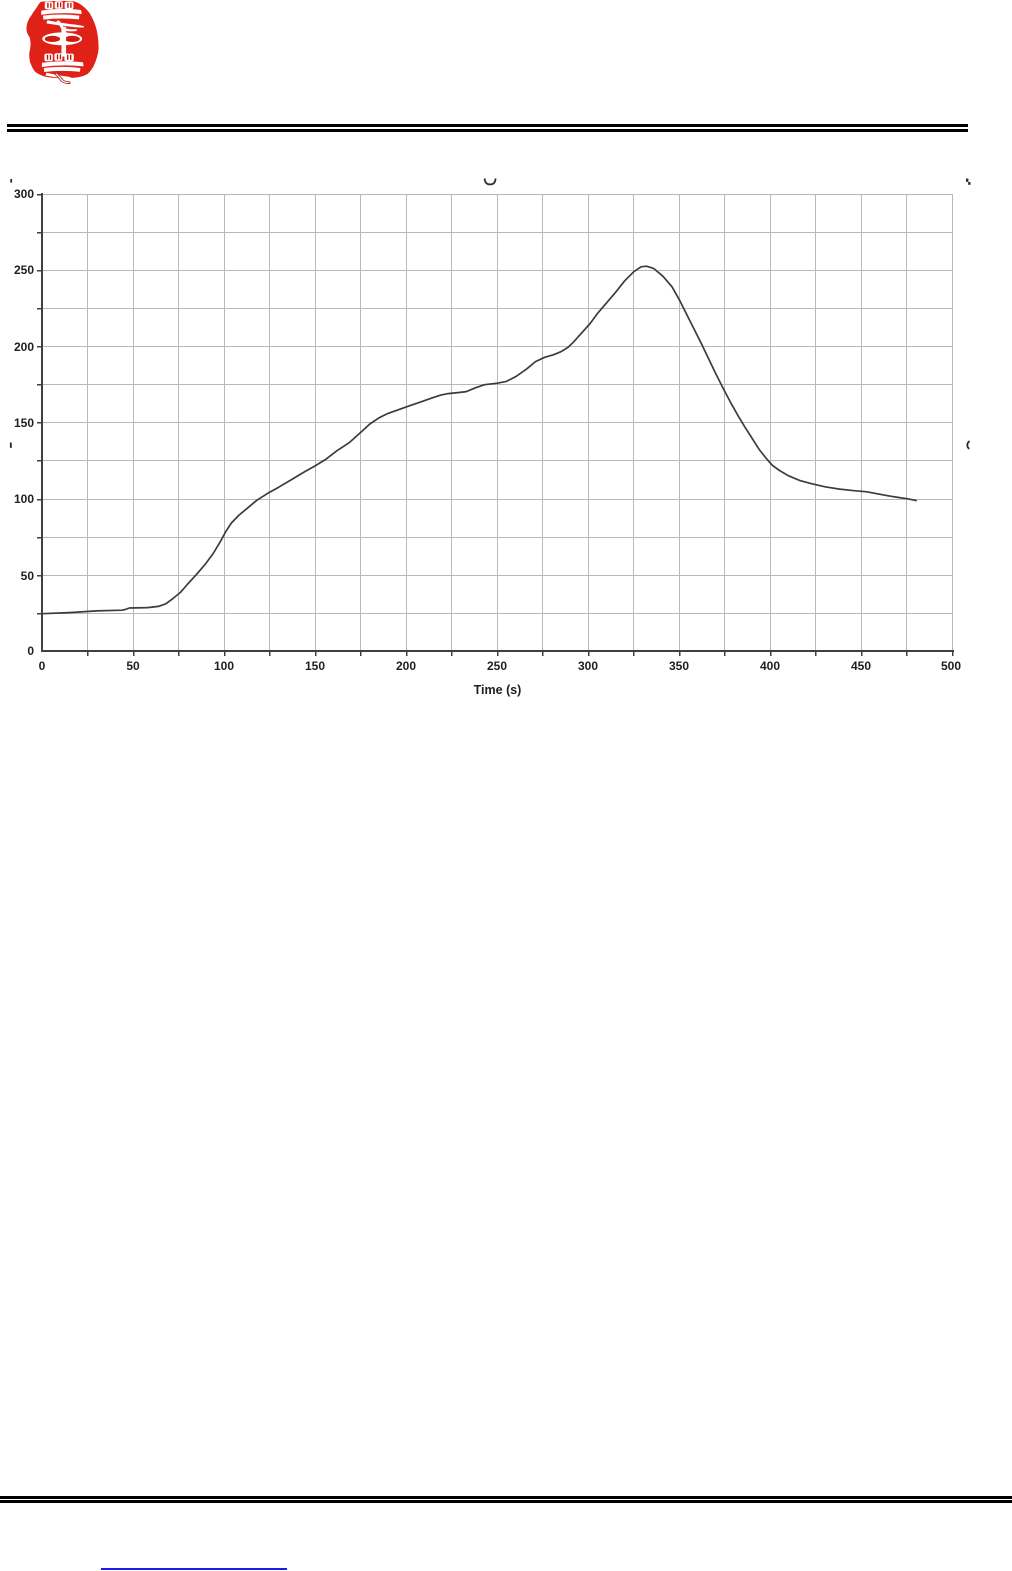  I want to click on svg-text: 500, so click(951, 666).